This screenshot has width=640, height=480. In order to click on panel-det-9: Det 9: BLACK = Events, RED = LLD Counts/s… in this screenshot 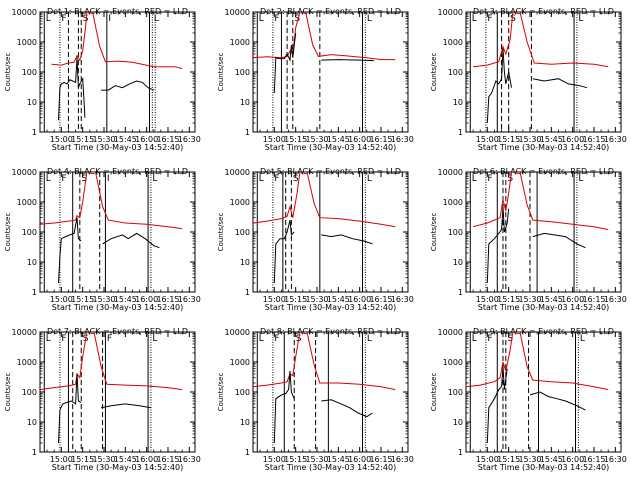, I will do `click(528, 399)`.